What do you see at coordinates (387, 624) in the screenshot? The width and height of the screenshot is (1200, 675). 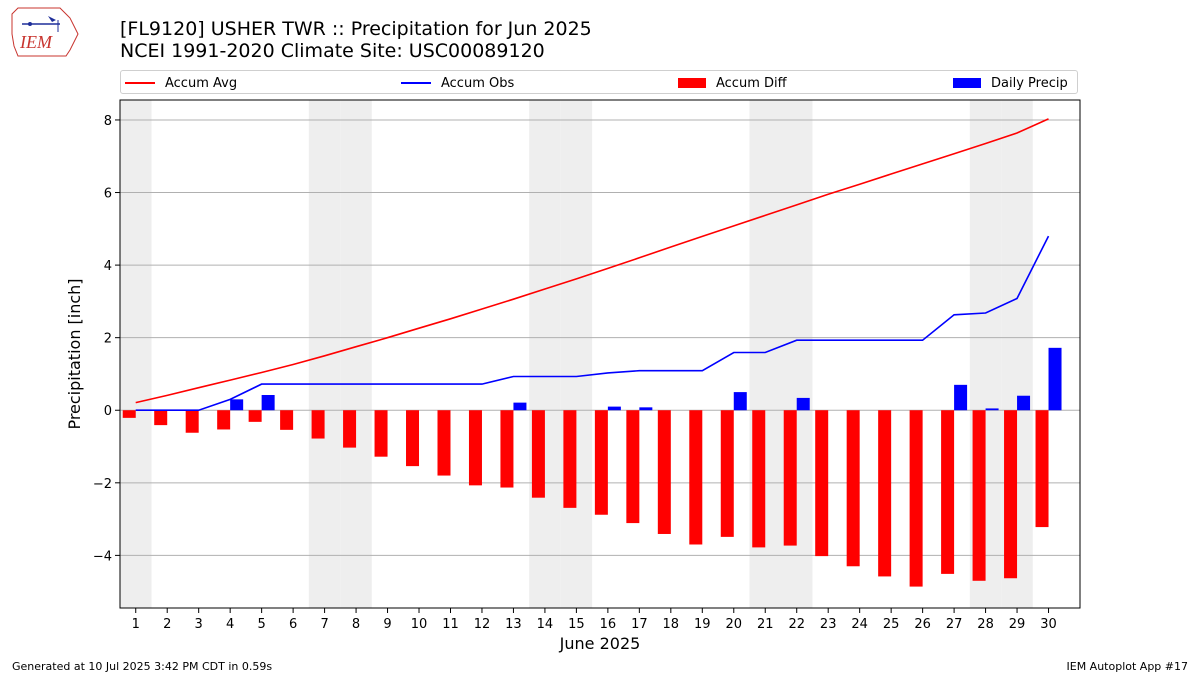 I see `x-tick-label: 9` at bounding box center [387, 624].